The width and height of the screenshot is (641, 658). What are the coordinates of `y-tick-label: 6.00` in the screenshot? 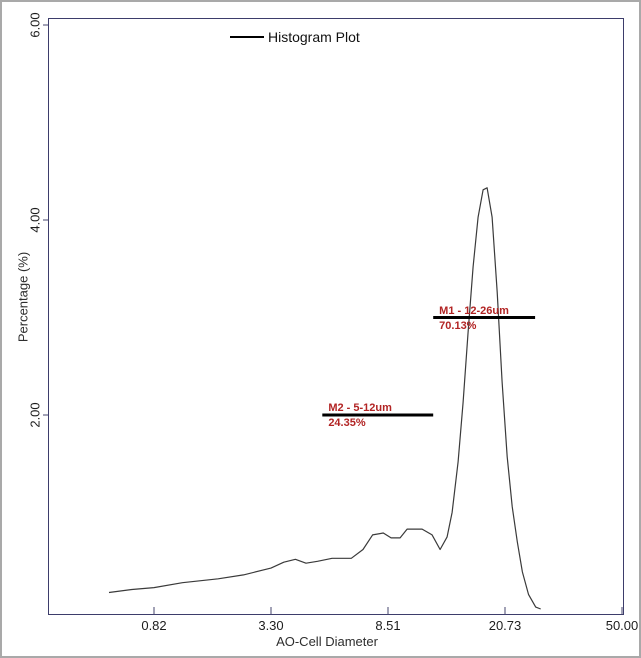 It's located at (35, 25).